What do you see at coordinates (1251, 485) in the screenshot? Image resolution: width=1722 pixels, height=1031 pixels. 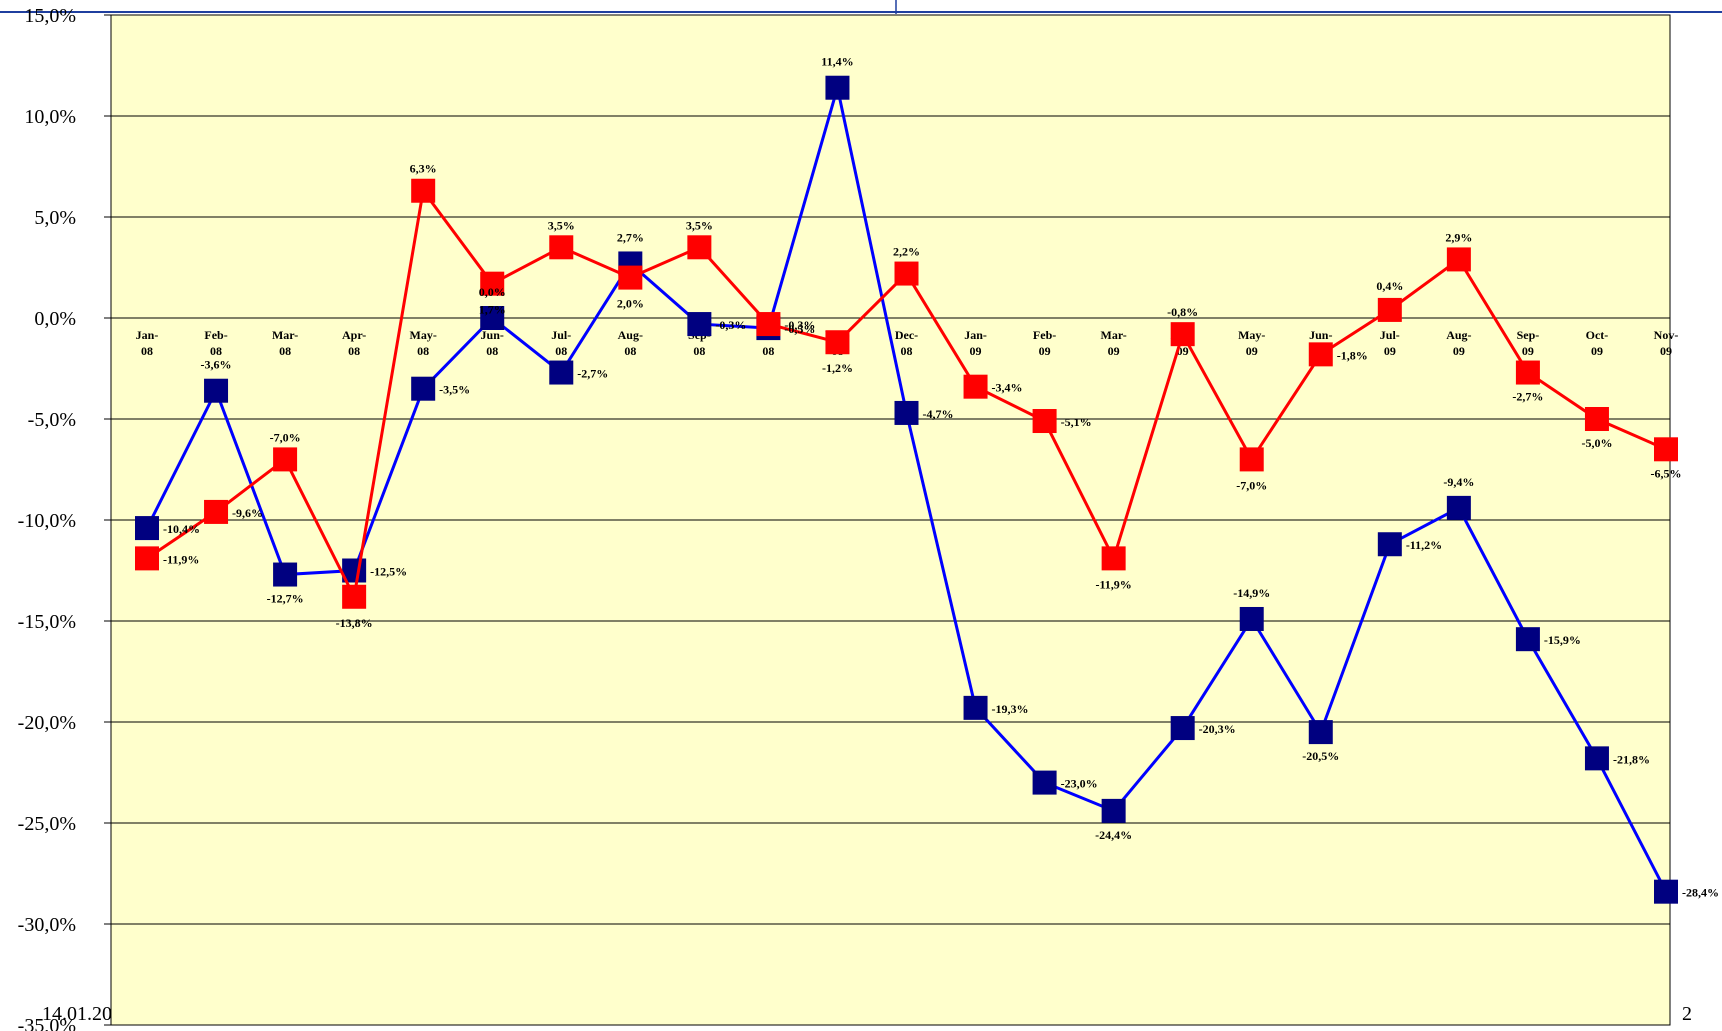 I see `data-label: -7,0%` at bounding box center [1251, 485].